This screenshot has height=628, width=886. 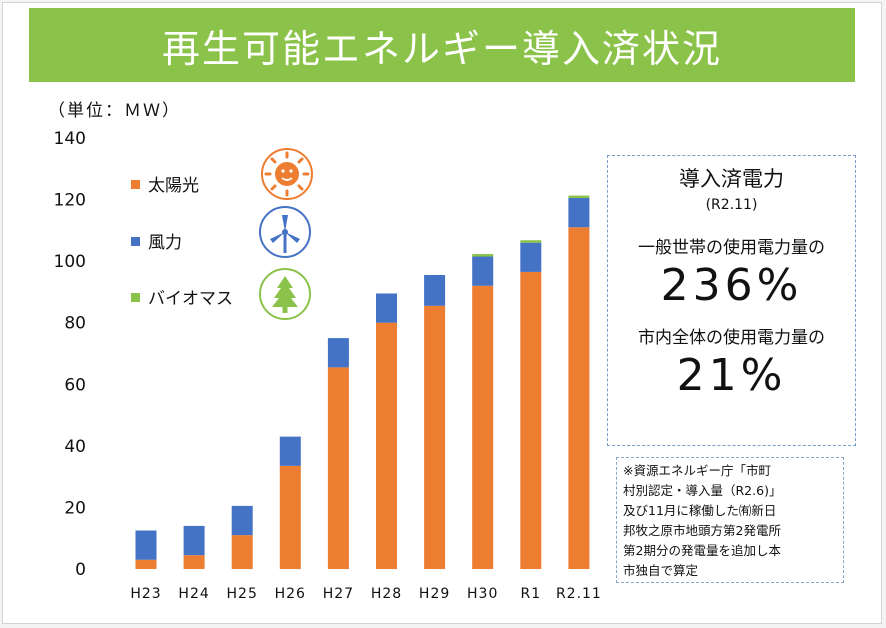 I want to click on legend-swatch-wind, so click(x=135, y=241).